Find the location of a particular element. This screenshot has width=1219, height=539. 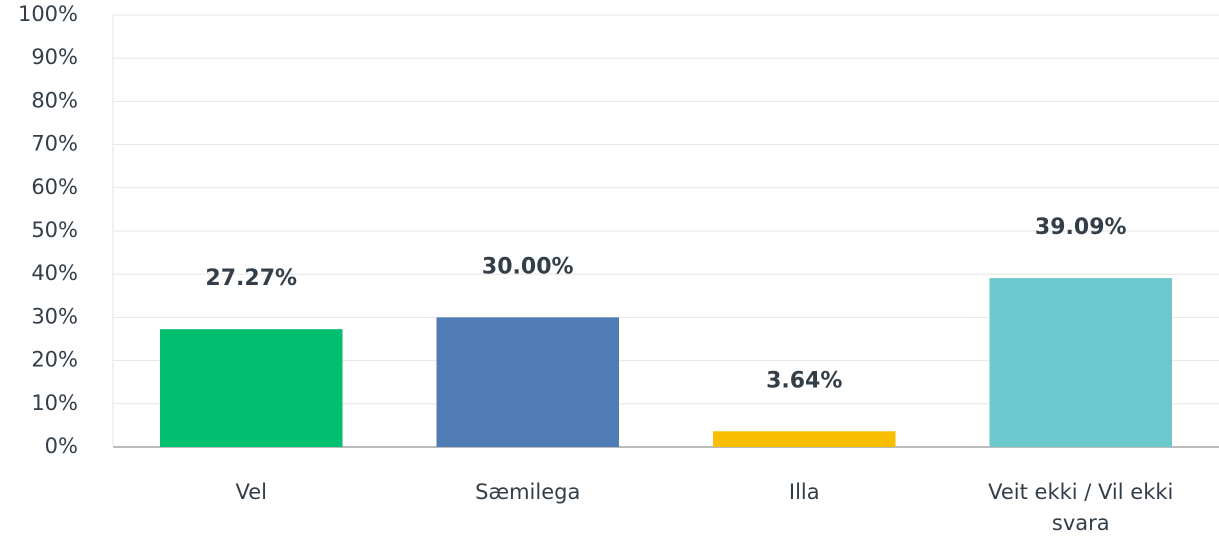

y-tick-label: 70% is located at coordinates (54, 144).